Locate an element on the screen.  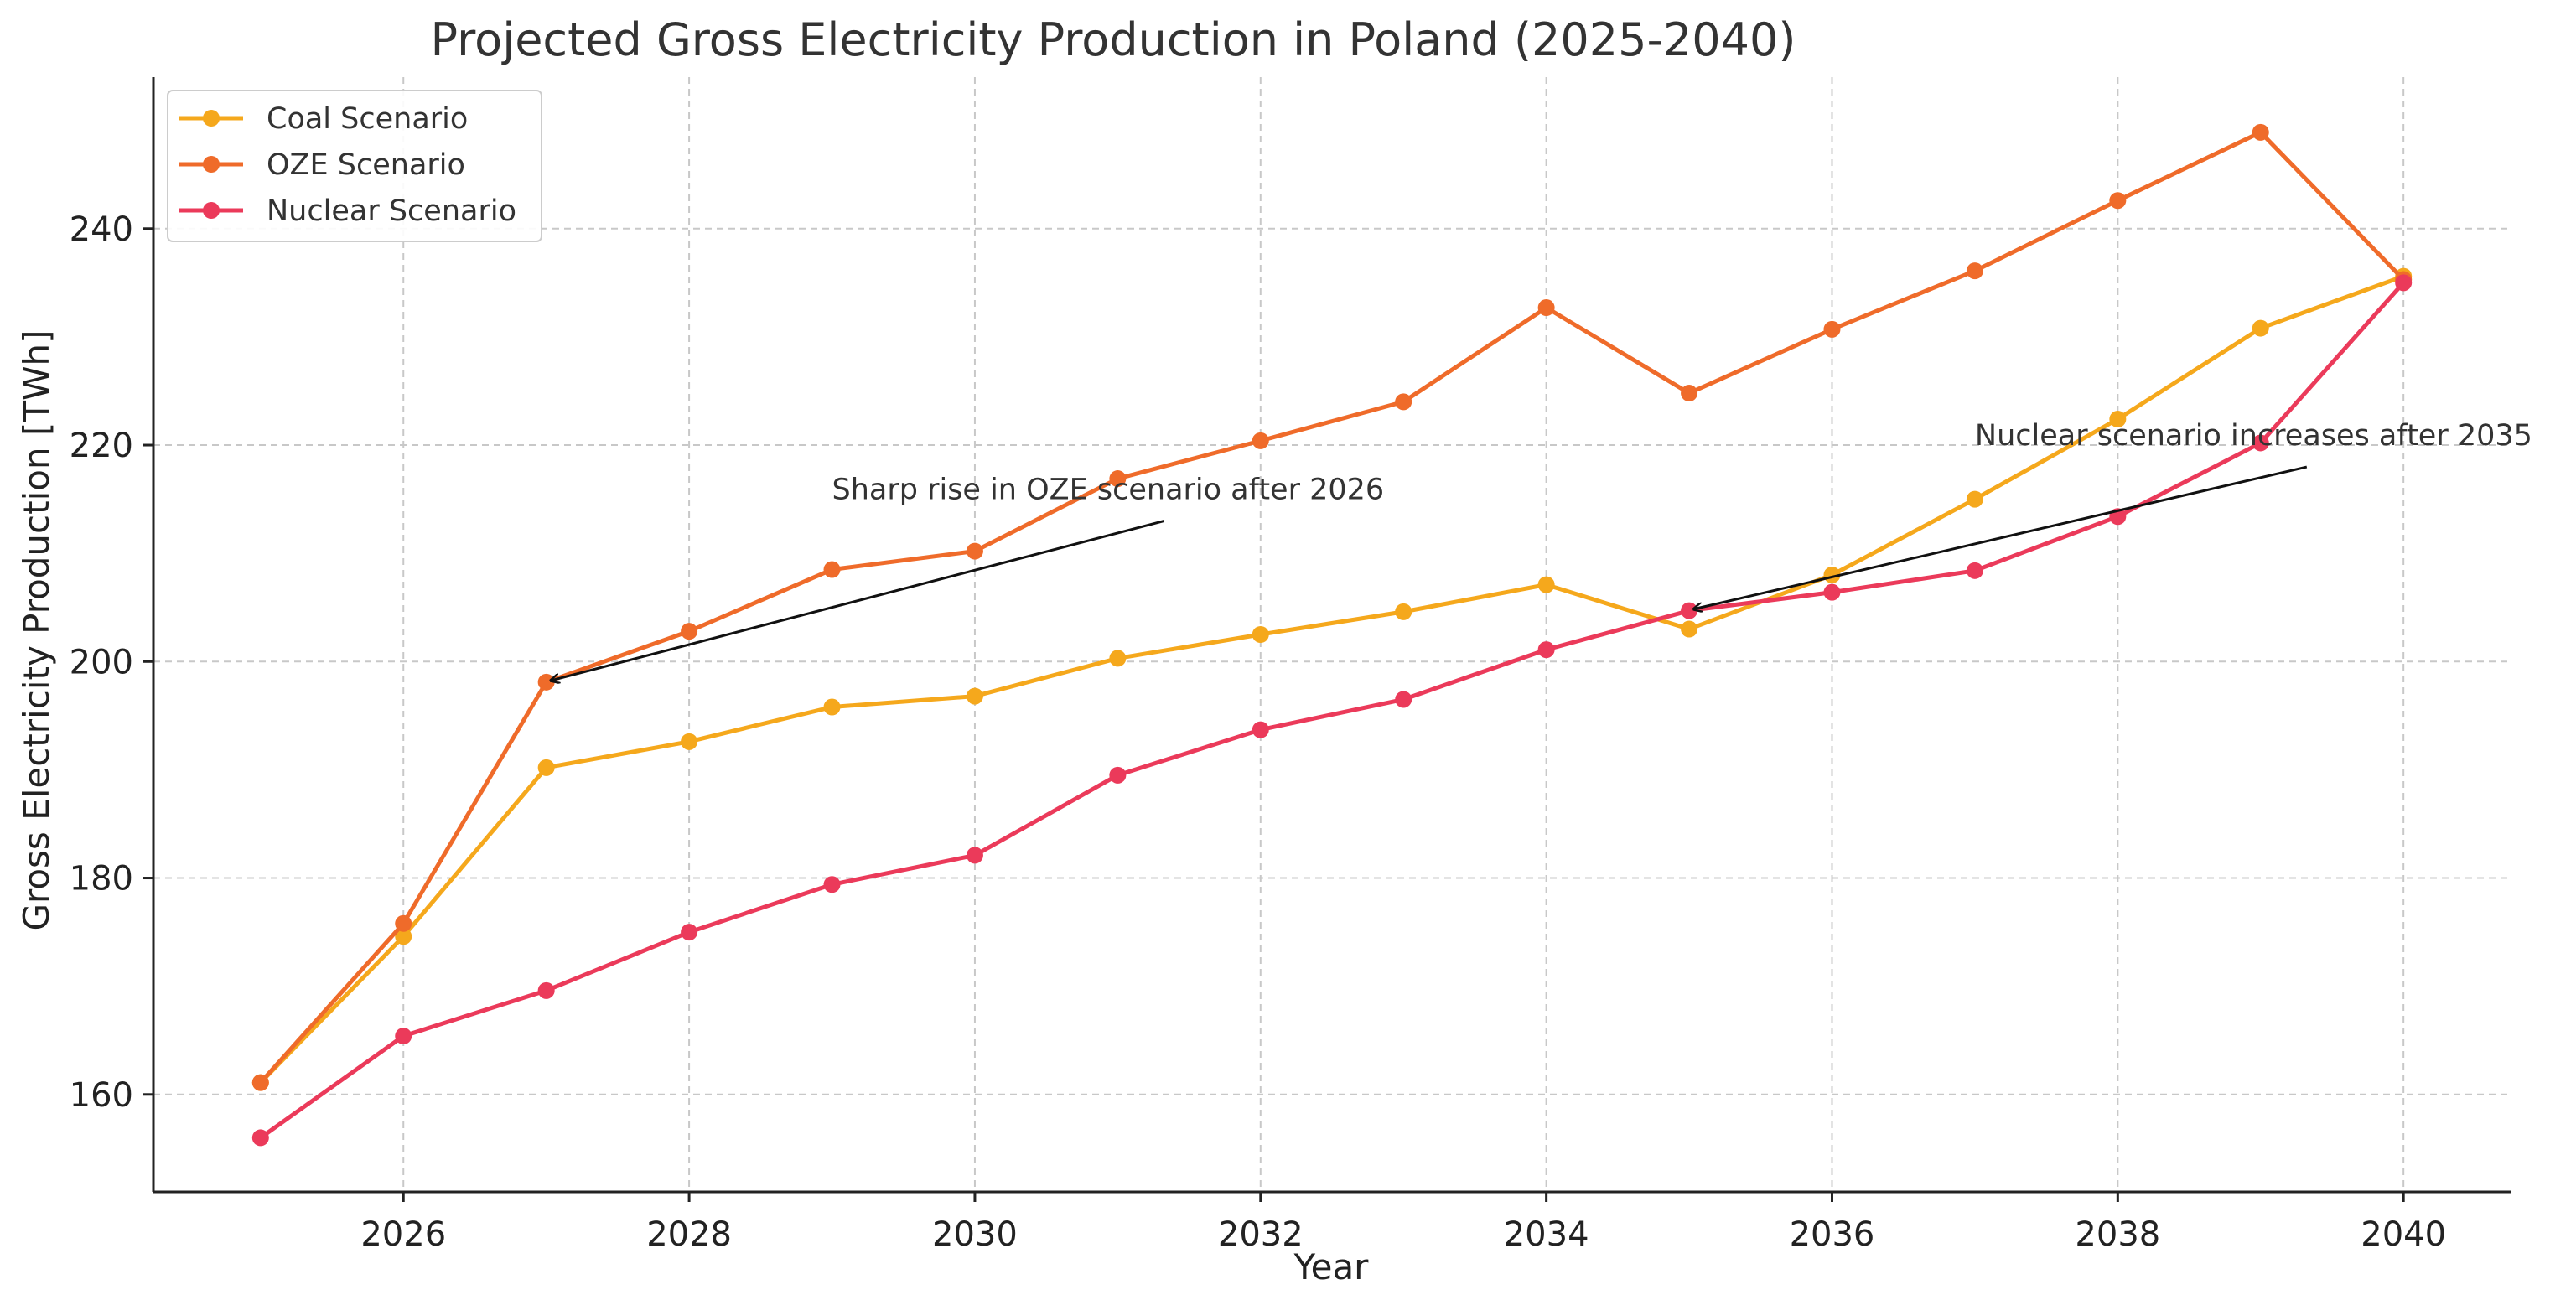
x-tick-label: 2026 is located at coordinates (403, 1235).